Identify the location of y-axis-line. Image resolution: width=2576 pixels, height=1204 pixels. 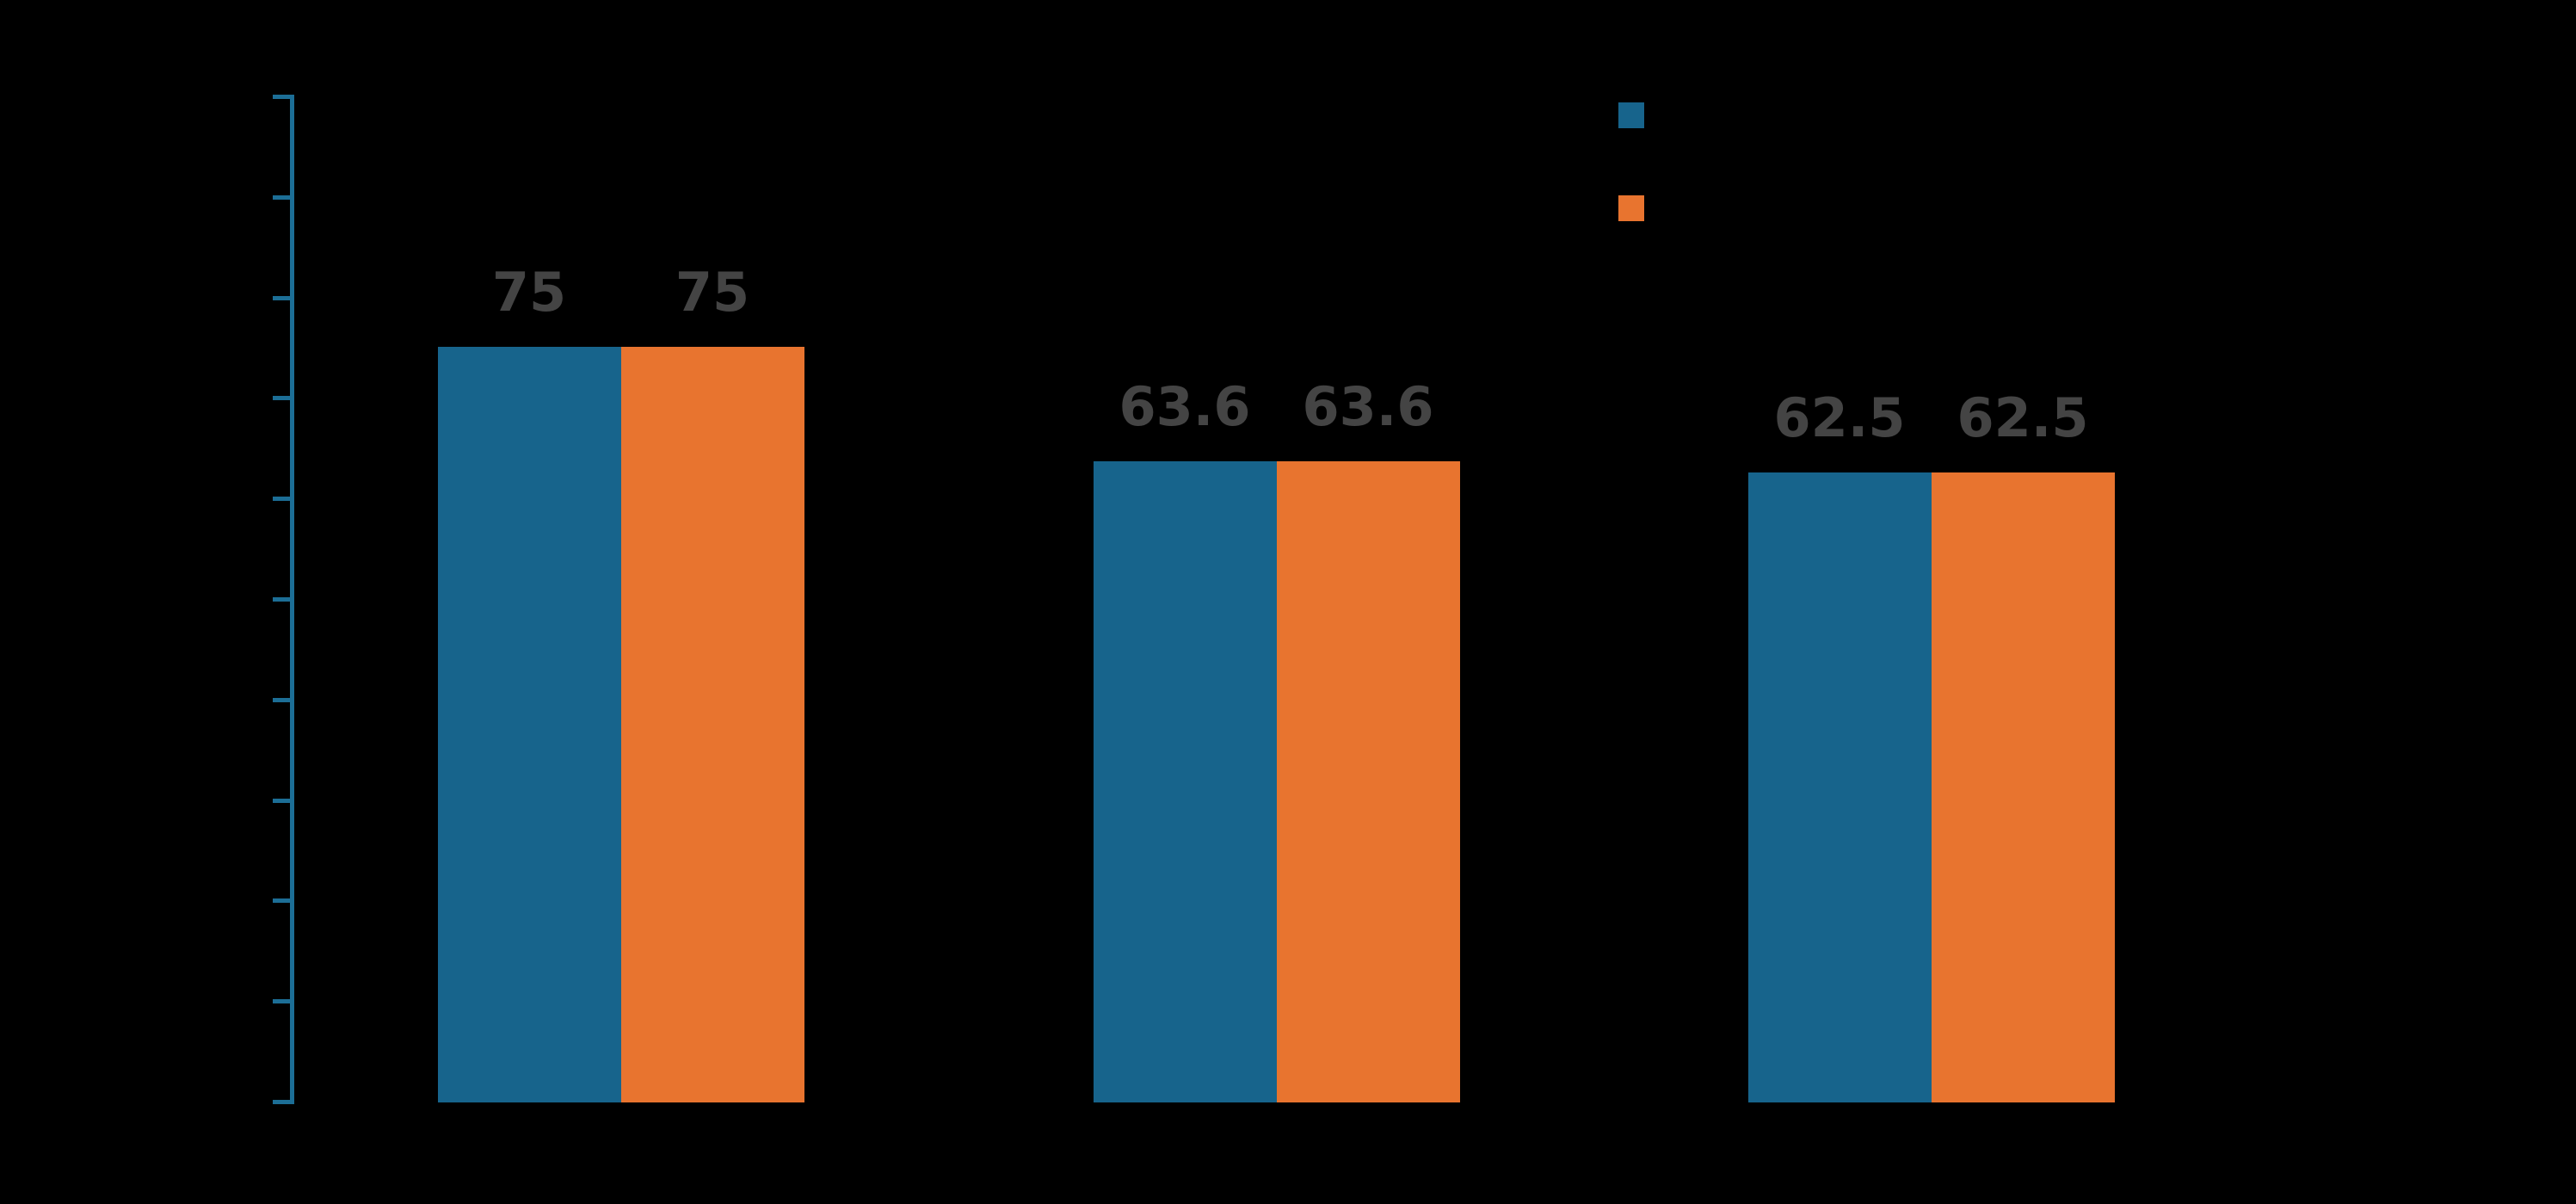
(292, 599).